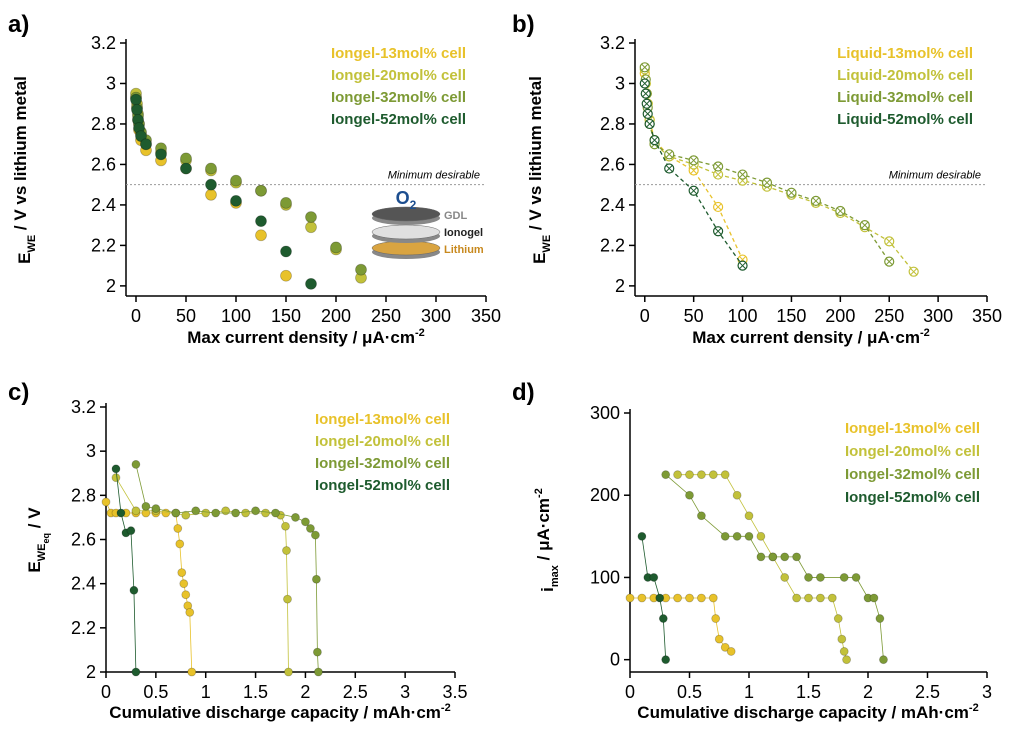 The image size is (1027, 736). I want to click on legend-entry: Liquid-32mol% cell, so click(905, 97).